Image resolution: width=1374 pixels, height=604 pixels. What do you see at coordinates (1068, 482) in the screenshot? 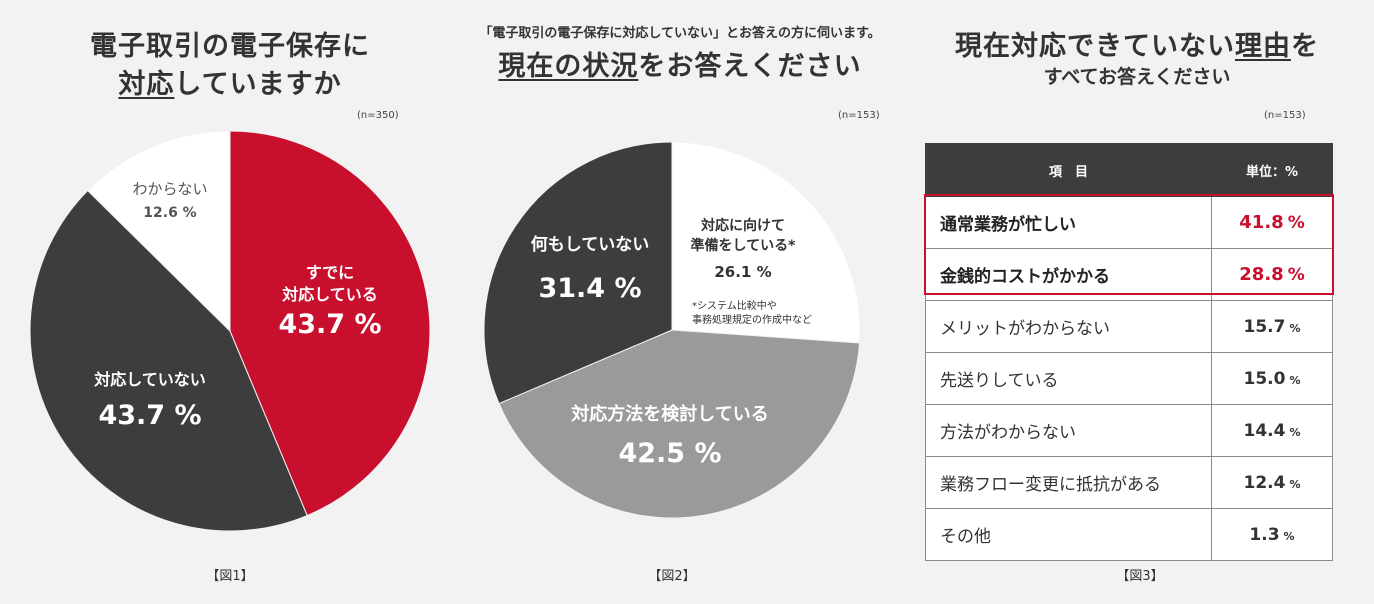
I see `table-cell-item: 業務フロー変更に抵抗がある` at bounding box center [1068, 482].